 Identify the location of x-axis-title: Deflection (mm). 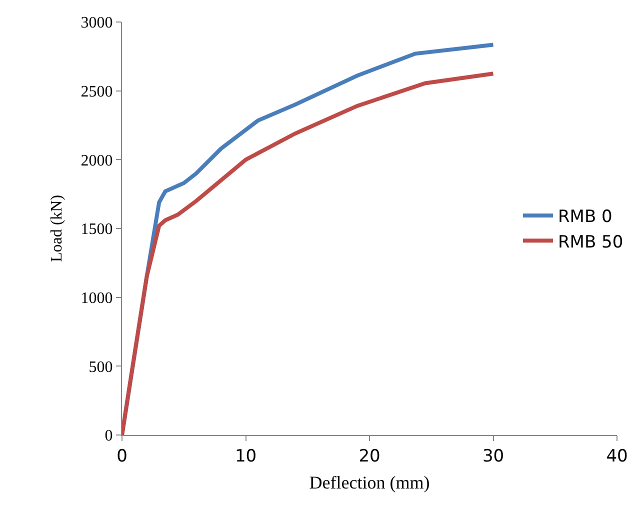
(369, 482).